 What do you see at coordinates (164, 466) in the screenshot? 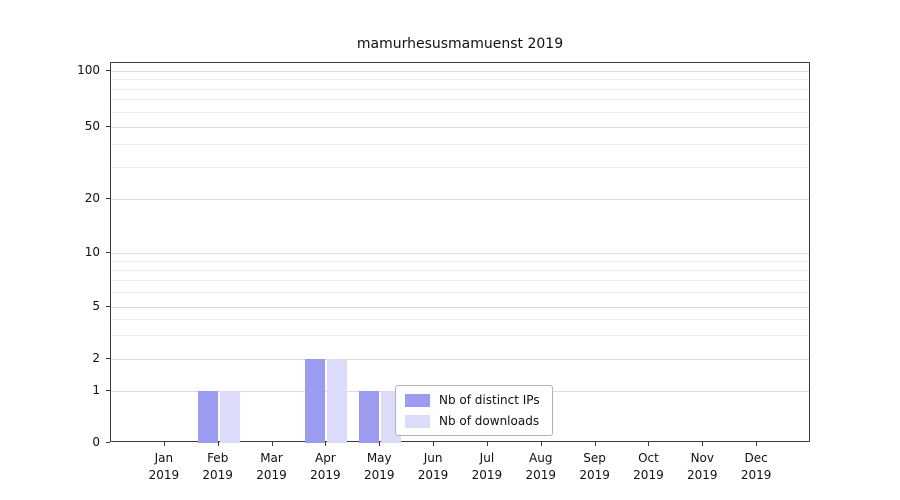
I see `x-tick-label: Jan 2019` at bounding box center [164, 466].